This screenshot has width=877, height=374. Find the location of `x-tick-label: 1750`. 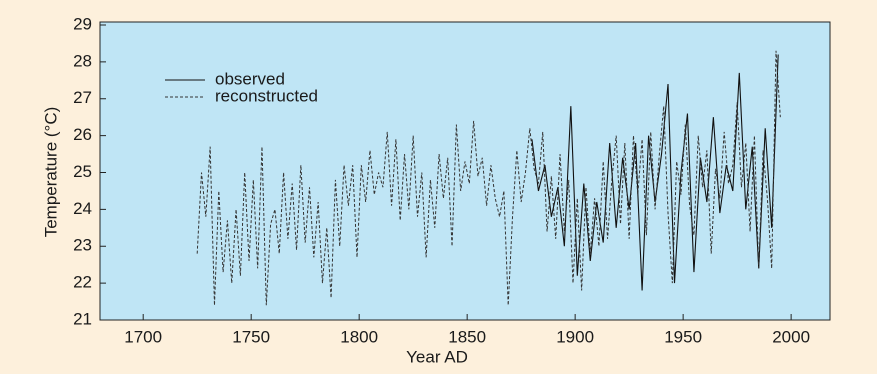

x-tick-label: 1750 is located at coordinates (251, 336).